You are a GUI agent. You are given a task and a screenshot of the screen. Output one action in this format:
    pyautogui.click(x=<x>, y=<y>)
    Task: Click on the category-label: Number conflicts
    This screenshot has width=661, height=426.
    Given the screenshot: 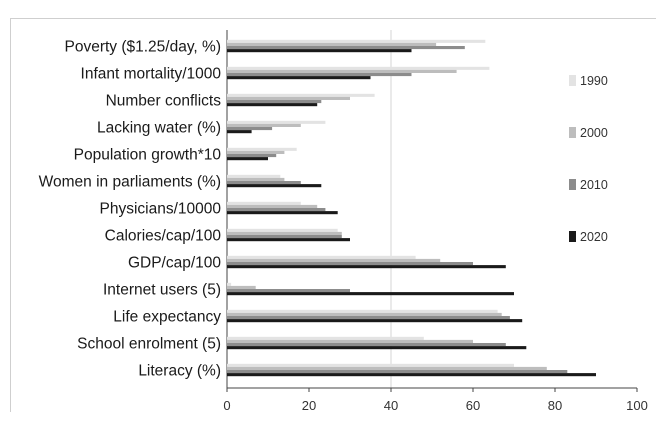 What is the action you would take?
    pyautogui.click(x=164, y=101)
    